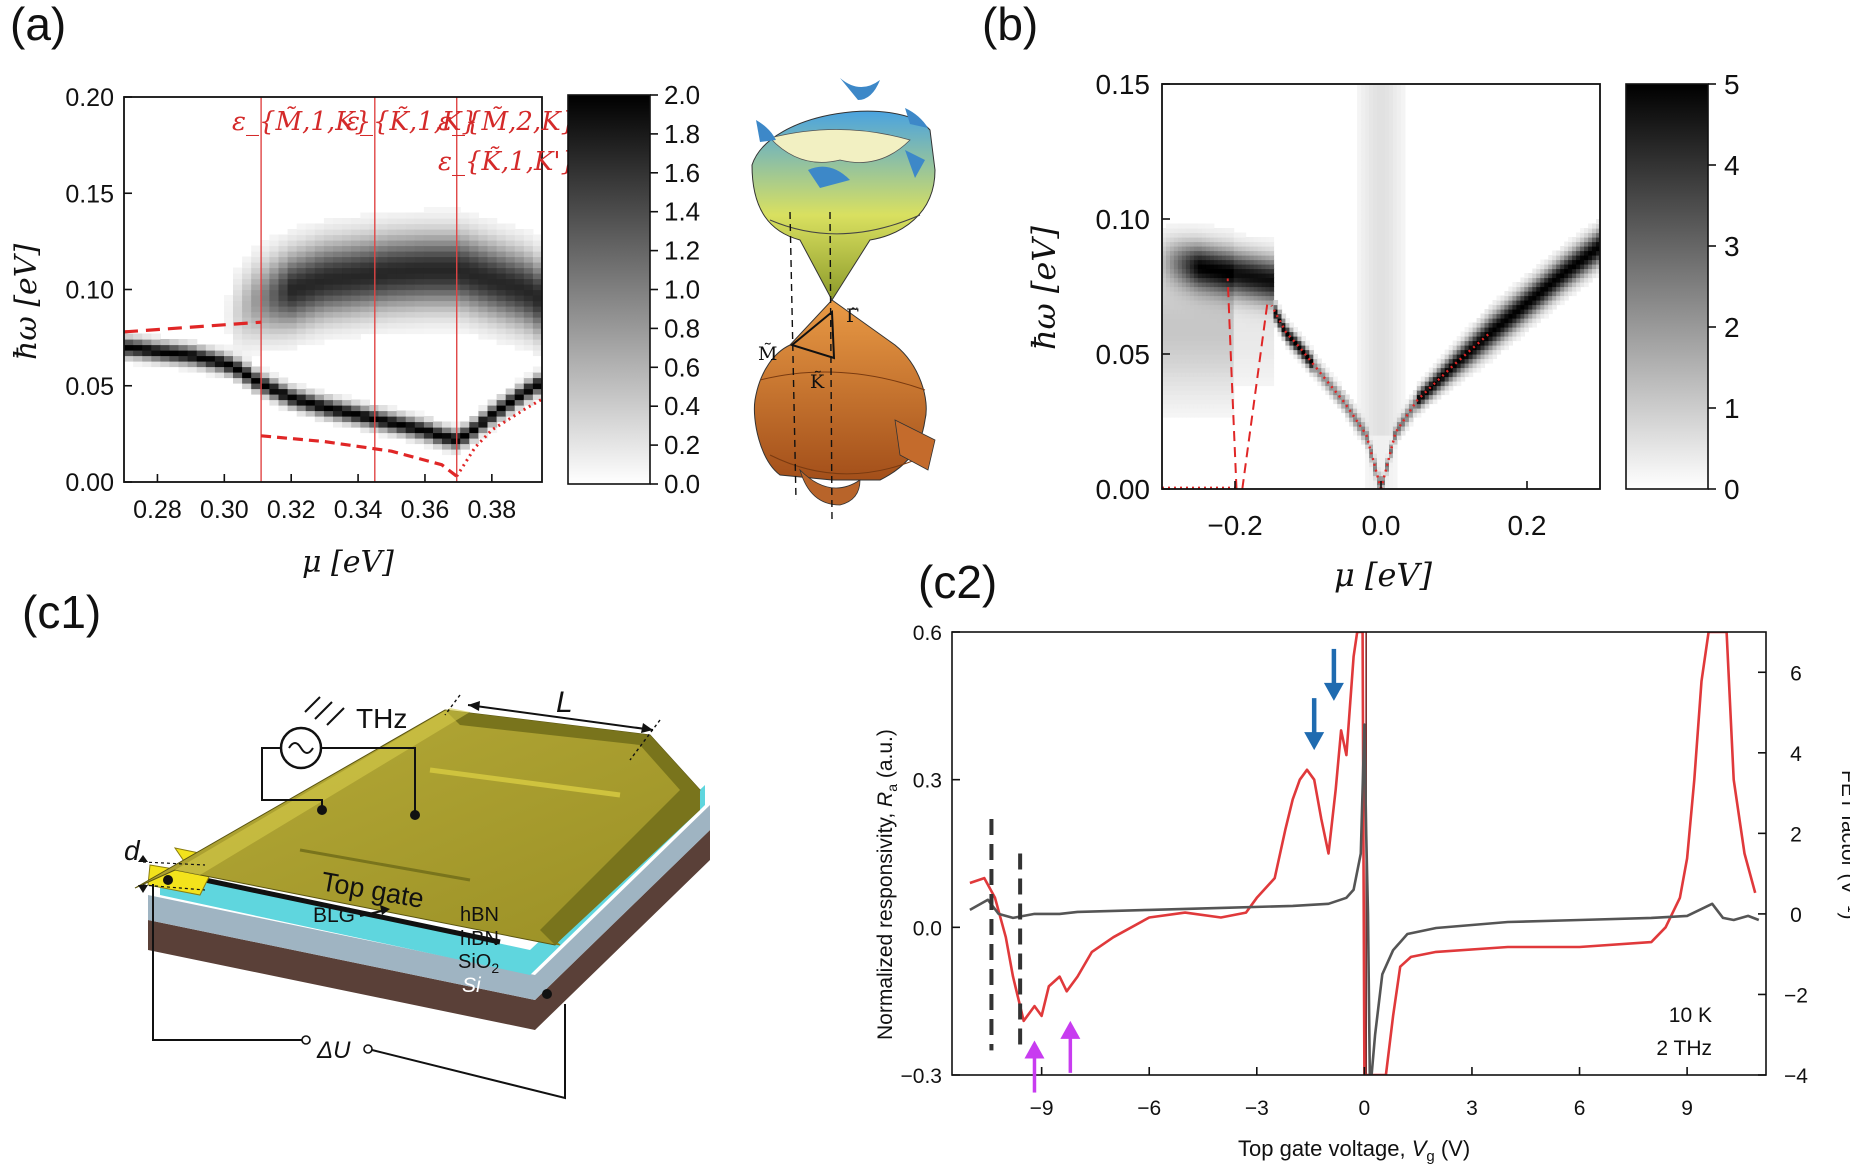 The image size is (1850, 1170). What do you see at coordinates (887, 884) in the screenshot?
I see `chart-c2-ylabel: Normalized responsivity, Ra (a.u.)` at bounding box center [887, 884].